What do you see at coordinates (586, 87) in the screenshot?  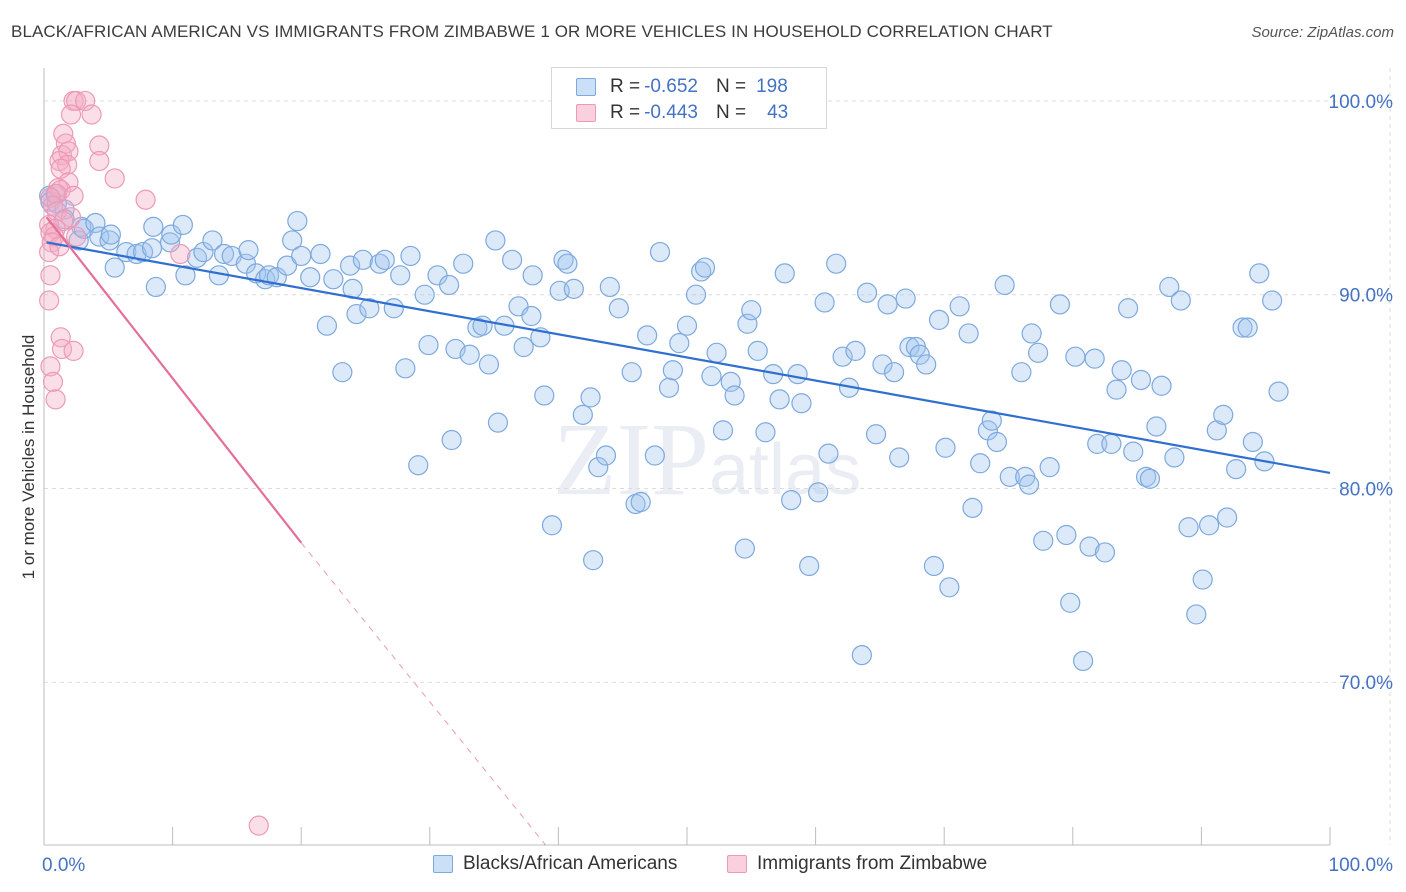 I see `legend-swatch-blue` at bounding box center [586, 87].